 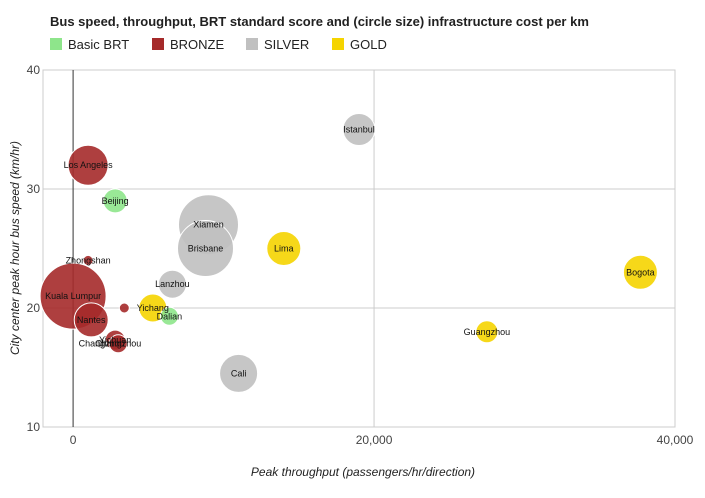 What do you see at coordinates (115, 340) in the screenshot?
I see `bubble-label: Yichuan` at bounding box center [115, 340].